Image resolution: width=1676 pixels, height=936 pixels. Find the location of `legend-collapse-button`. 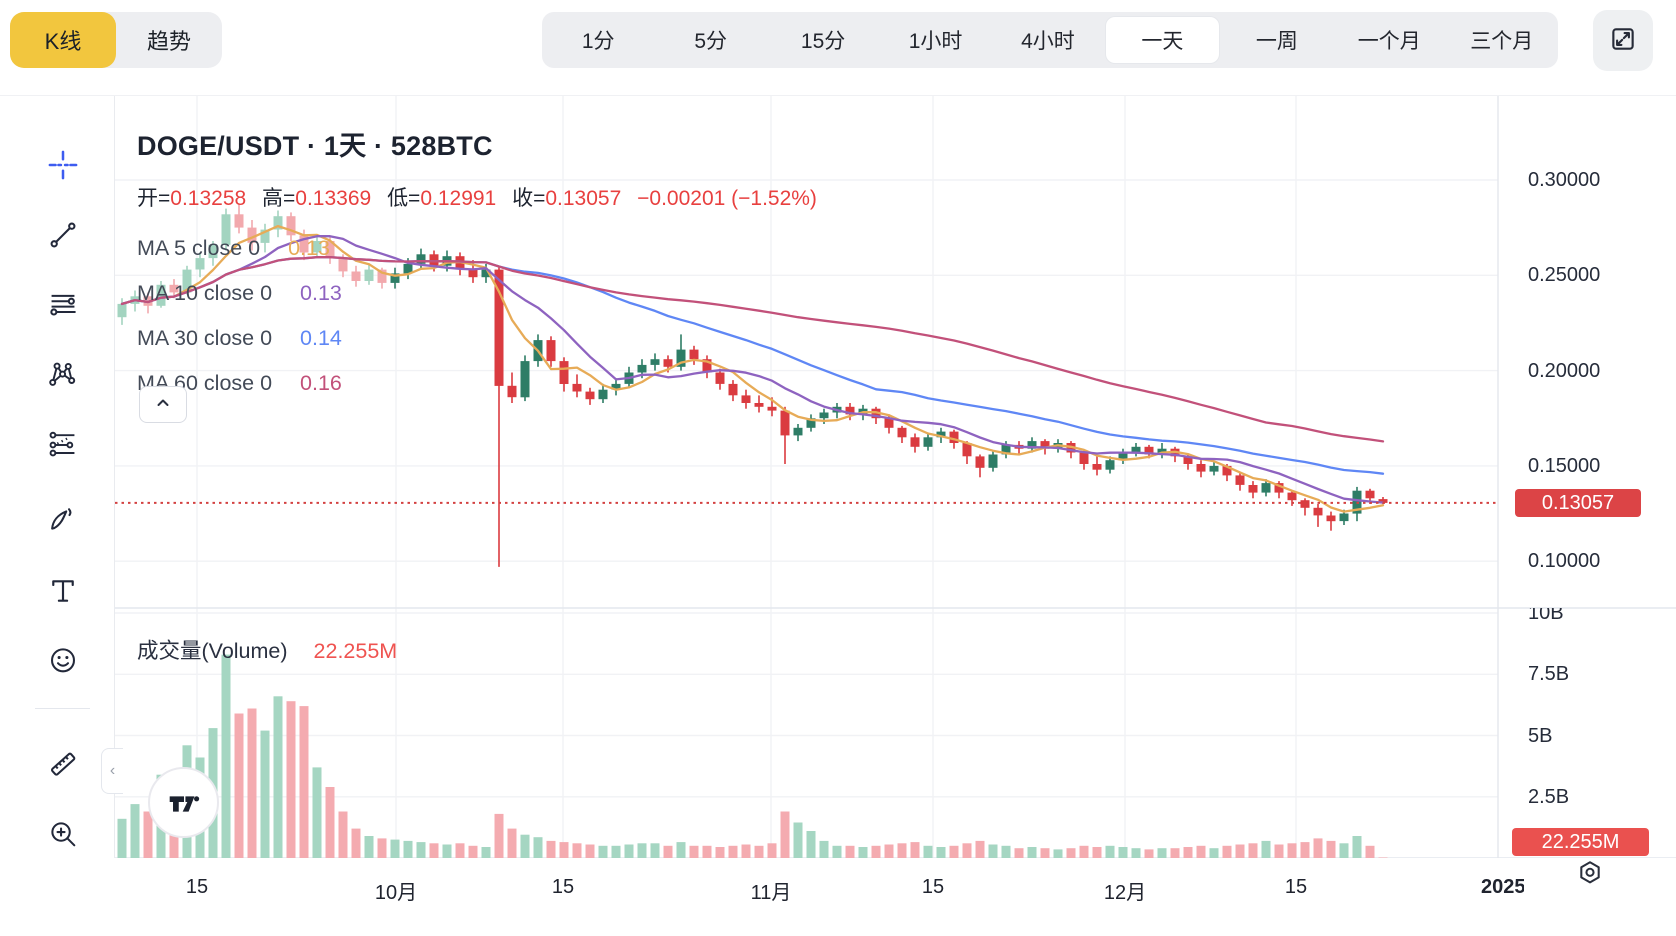

legend-collapse-button is located at coordinates (163, 404).